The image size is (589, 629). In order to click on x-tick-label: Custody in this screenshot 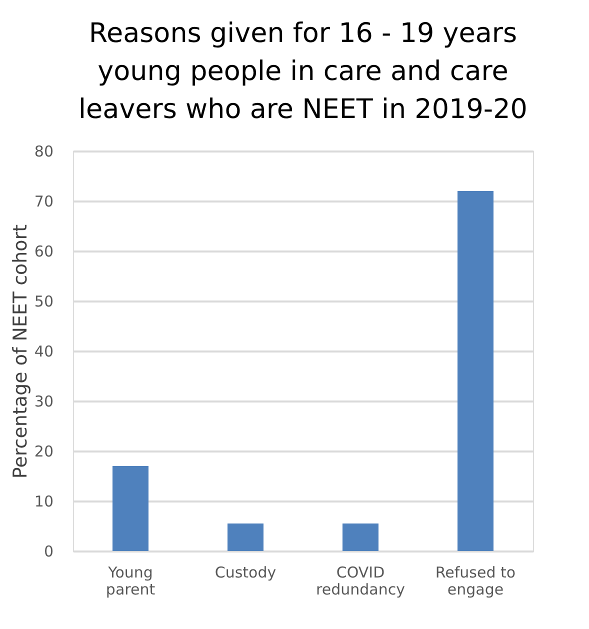, I will do `click(245, 573)`.